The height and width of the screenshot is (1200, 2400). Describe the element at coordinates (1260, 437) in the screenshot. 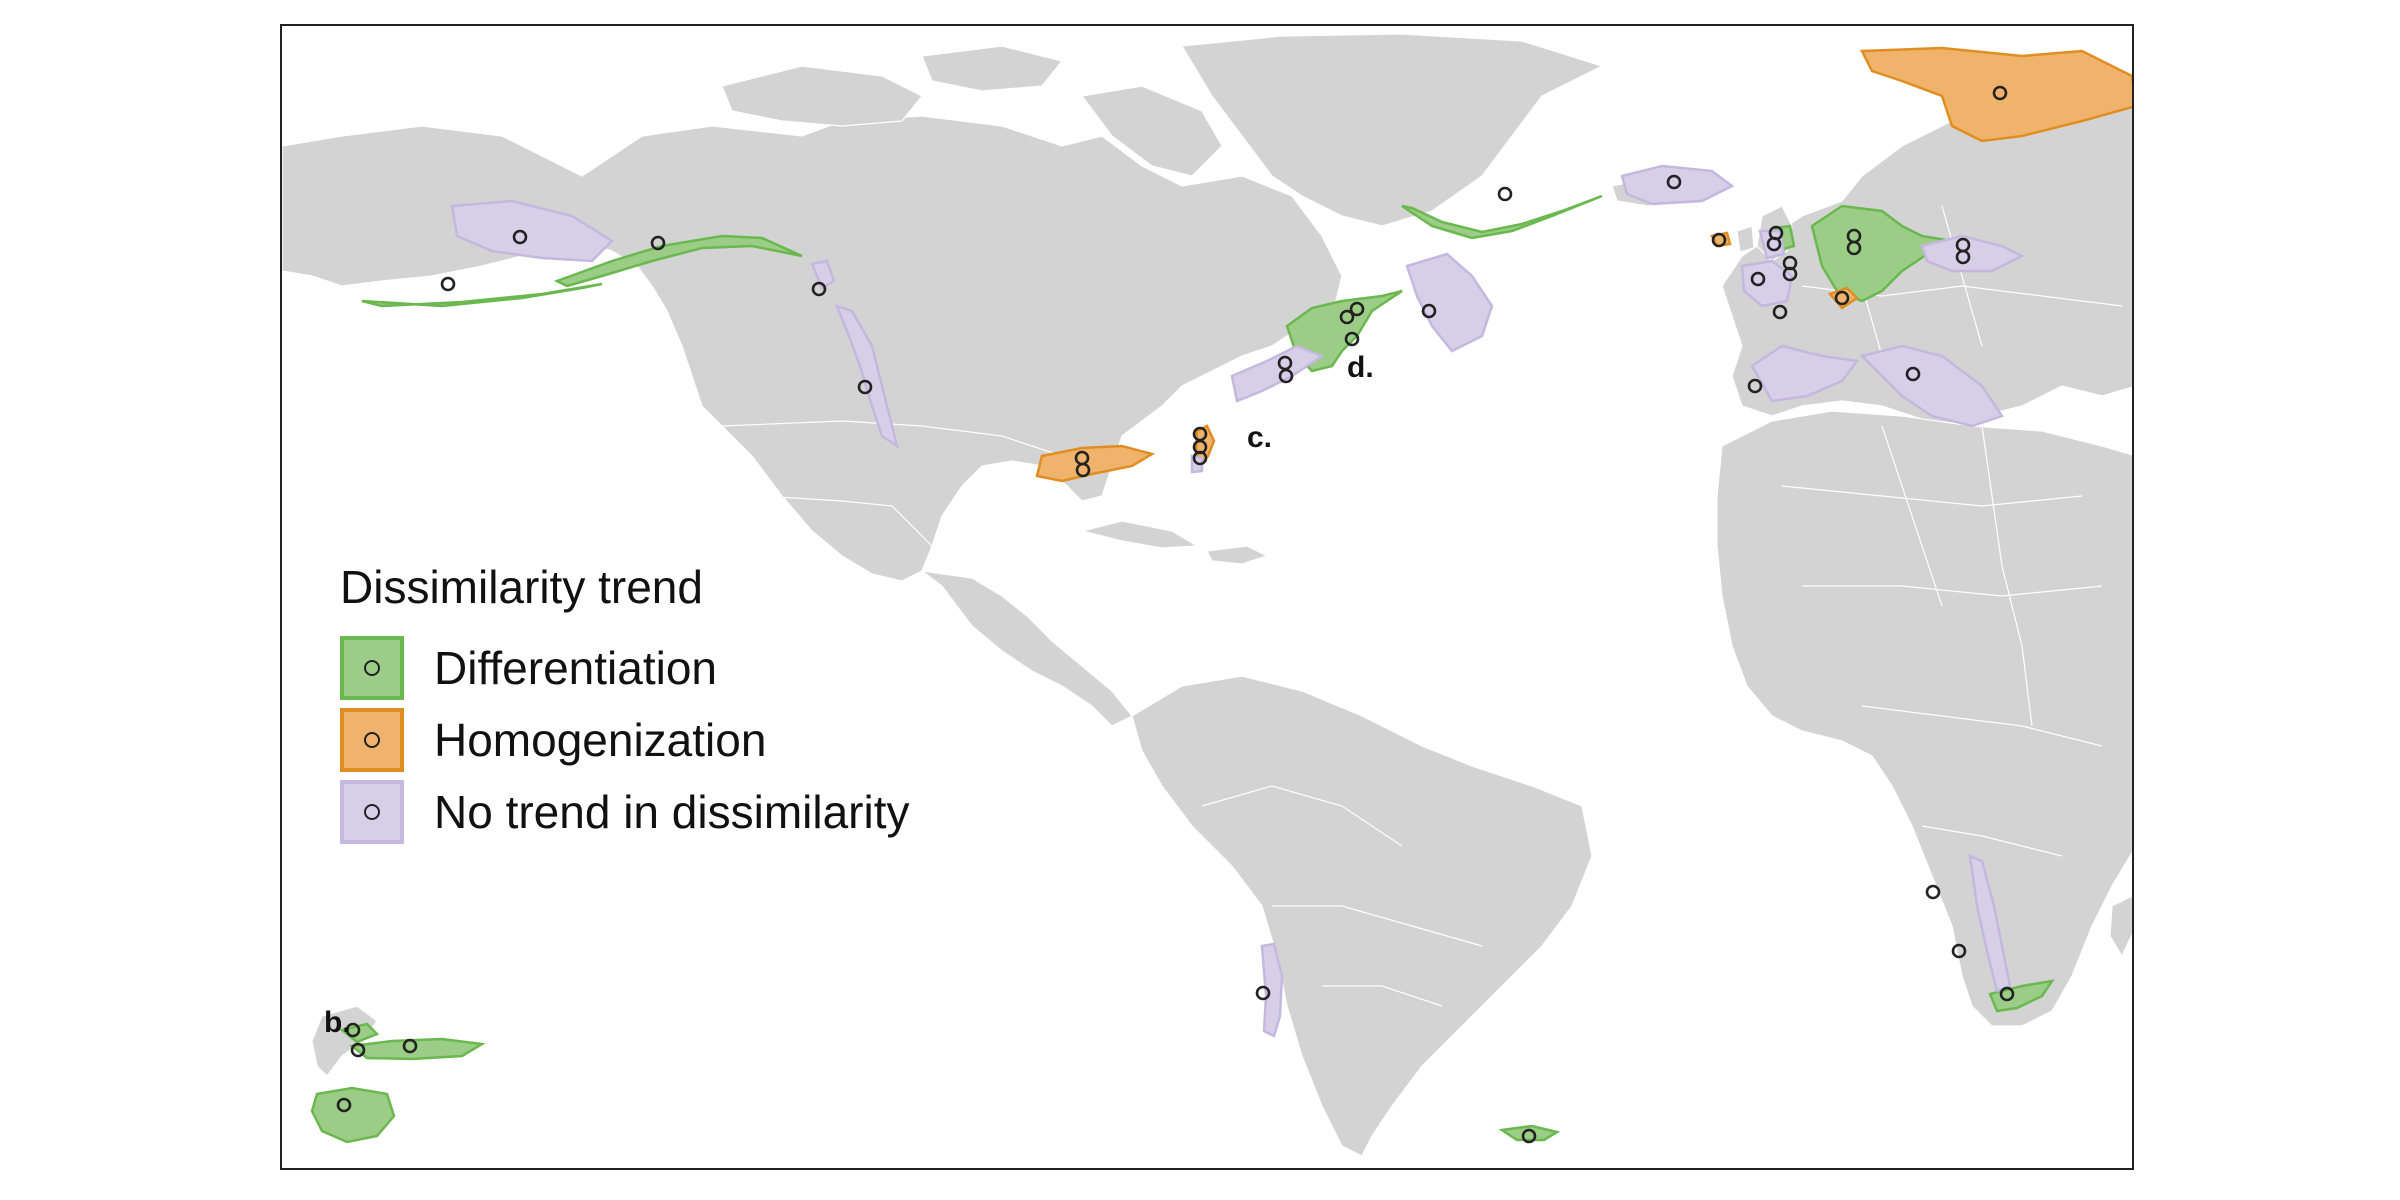

I see `panel-label-c: c.` at that location.